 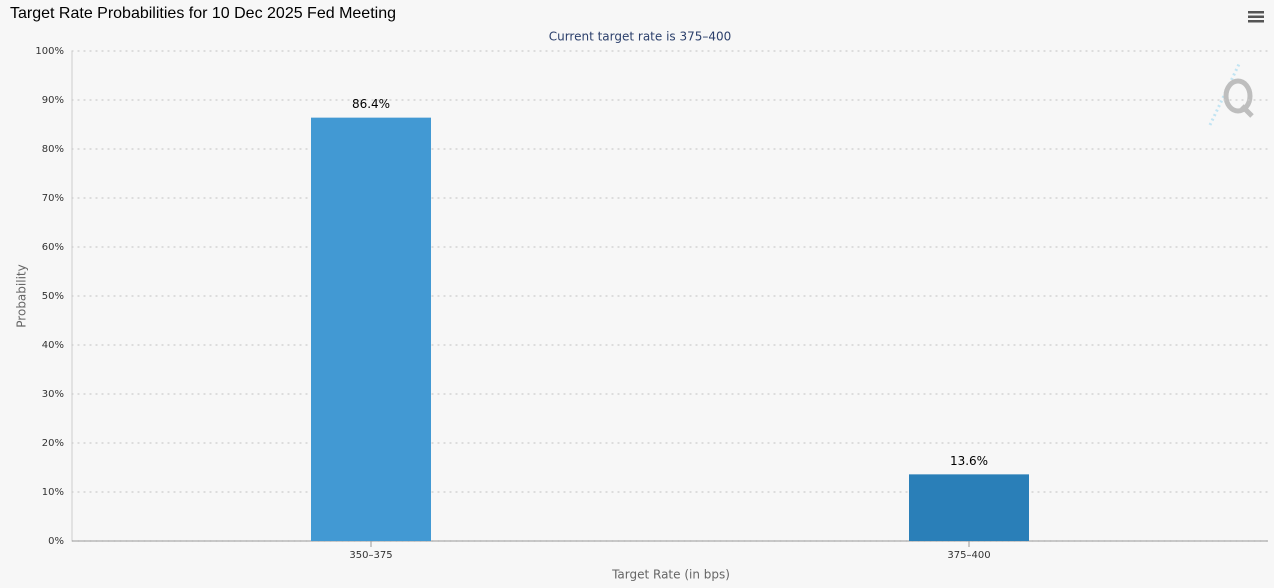 What do you see at coordinates (22, 295) in the screenshot?
I see `y-axis-label: Probability` at bounding box center [22, 295].